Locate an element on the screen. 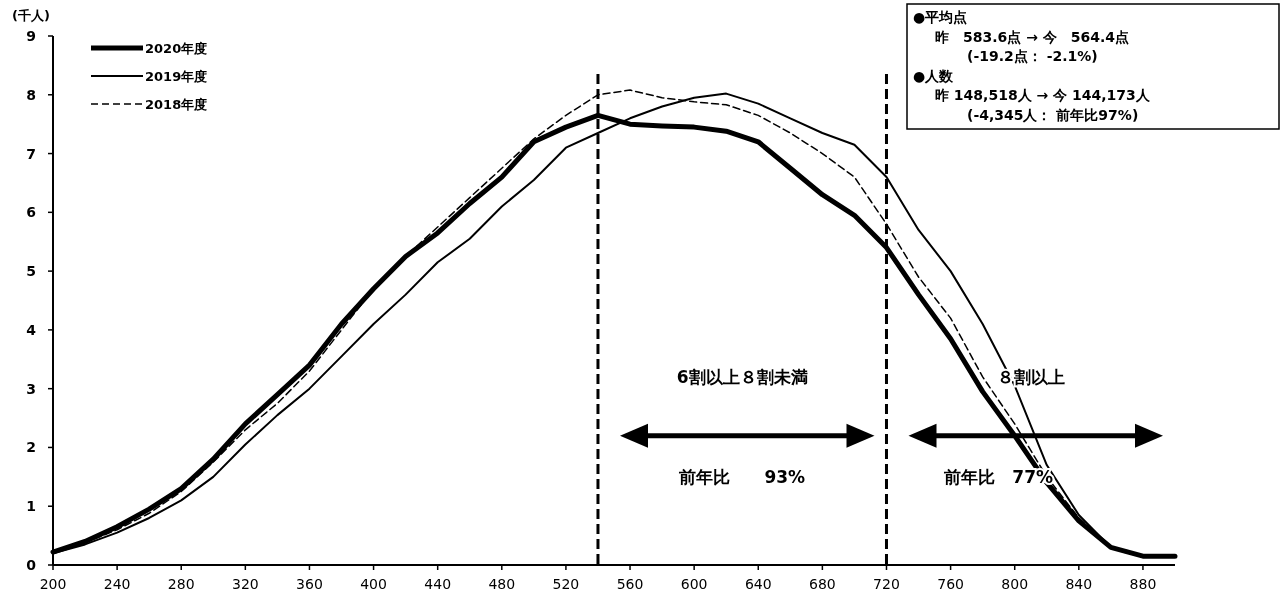 This screenshot has height=600, width=1283. y-tick-label: 4 is located at coordinates (31, 329).